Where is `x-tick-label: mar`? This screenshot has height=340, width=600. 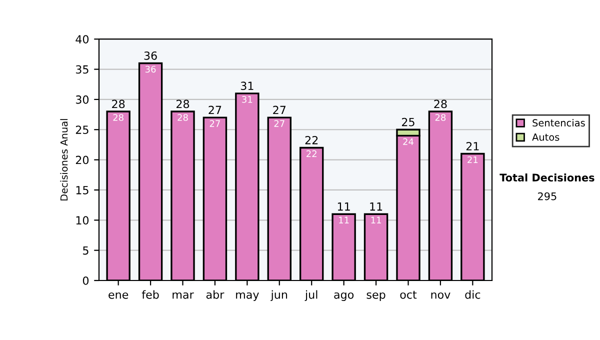 x-tick-label: mar is located at coordinates (183, 295).